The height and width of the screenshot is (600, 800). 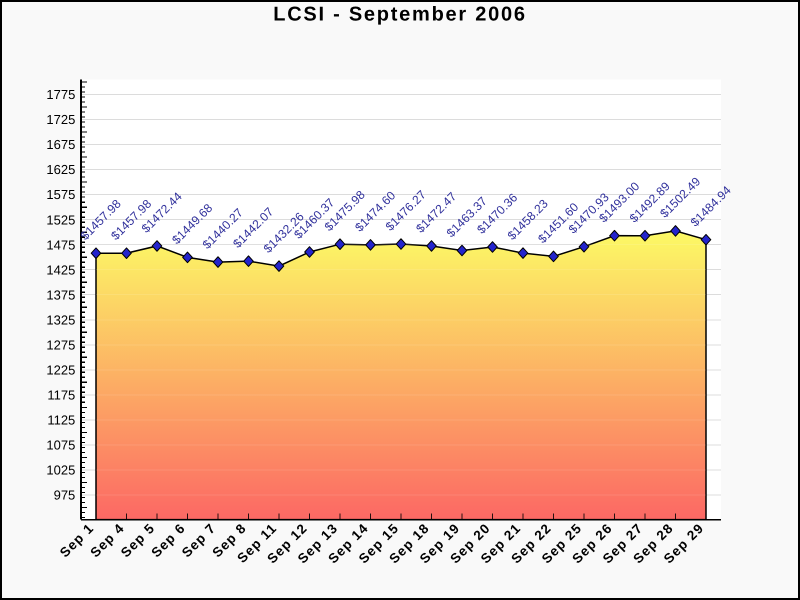 What do you see at coordinates (60, 445) in the screenshot?
I see `svg-text: 1075` at bounding box center [60, 445].